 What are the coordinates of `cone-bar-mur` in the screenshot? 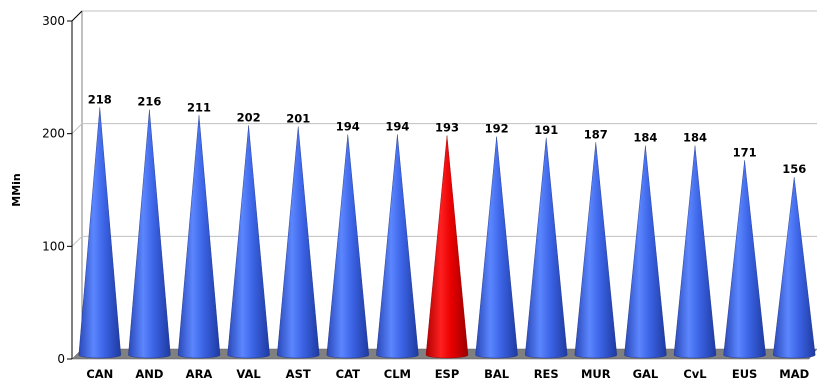 It's located at (596, 250).